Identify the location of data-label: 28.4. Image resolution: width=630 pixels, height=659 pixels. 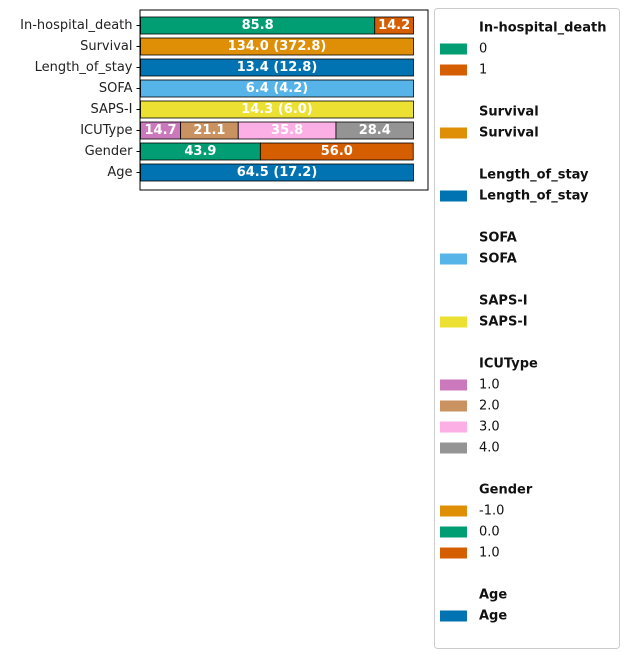
(375, 130).